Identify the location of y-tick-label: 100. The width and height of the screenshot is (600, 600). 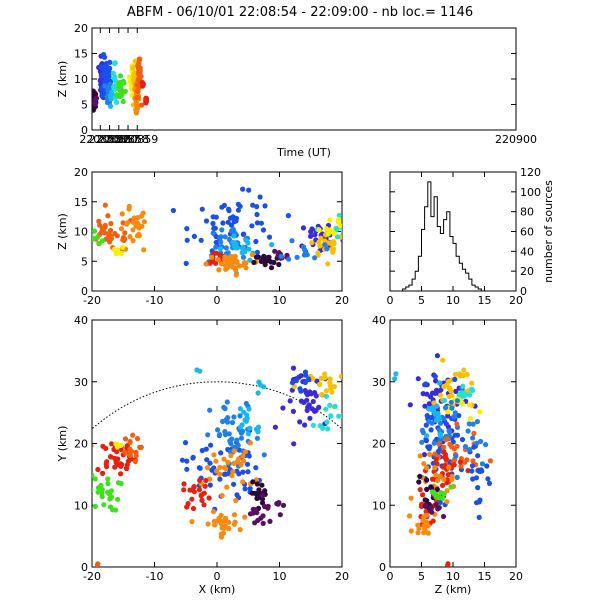
(530, 192).